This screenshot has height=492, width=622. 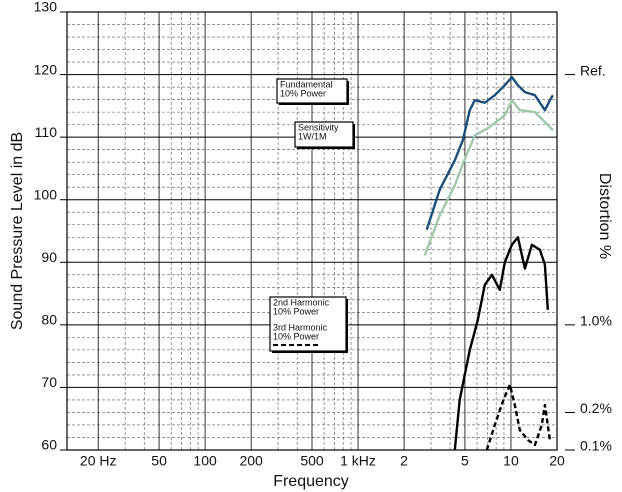 I want to click on x-tick-label: 2, so click(x=404, y=461).